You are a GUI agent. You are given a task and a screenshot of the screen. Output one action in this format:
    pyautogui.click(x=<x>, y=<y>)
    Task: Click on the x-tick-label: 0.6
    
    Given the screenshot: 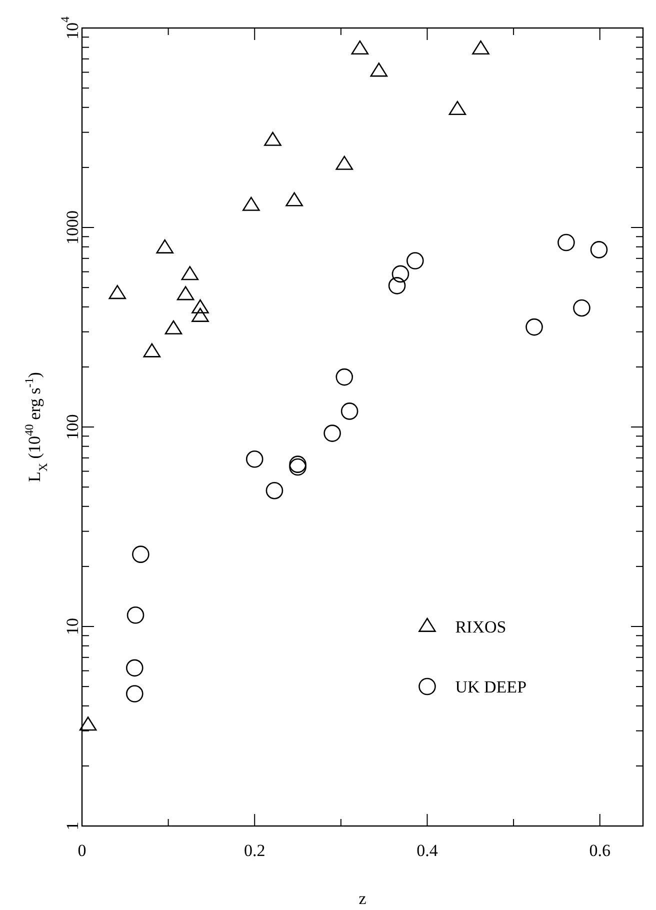 What is the action you would take?
    pyautogui.click(x=599, y=850)
    